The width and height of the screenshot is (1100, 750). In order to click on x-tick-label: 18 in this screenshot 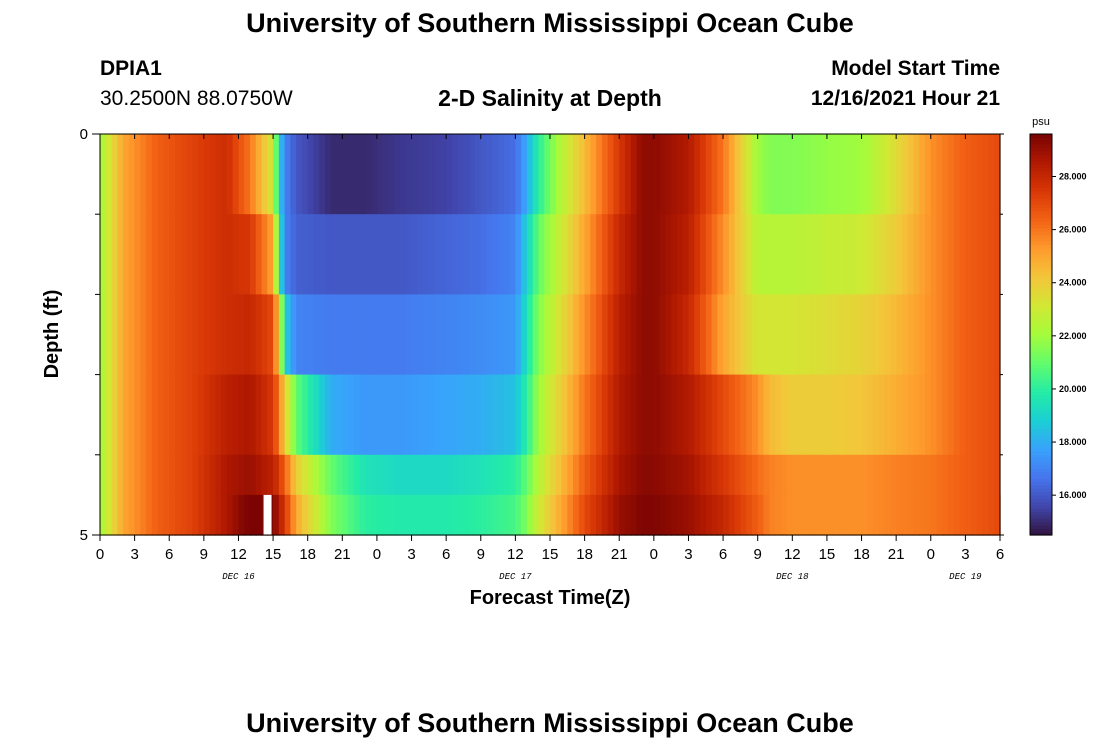, I will do `click(584, 554)`.